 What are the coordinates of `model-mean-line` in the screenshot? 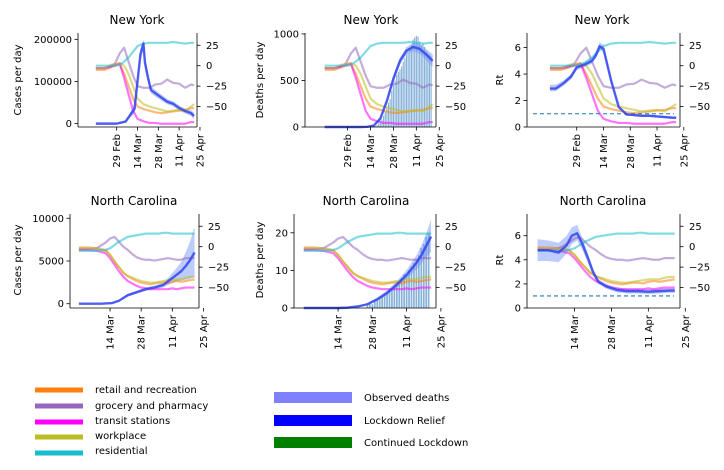 It's located at (145, 83).